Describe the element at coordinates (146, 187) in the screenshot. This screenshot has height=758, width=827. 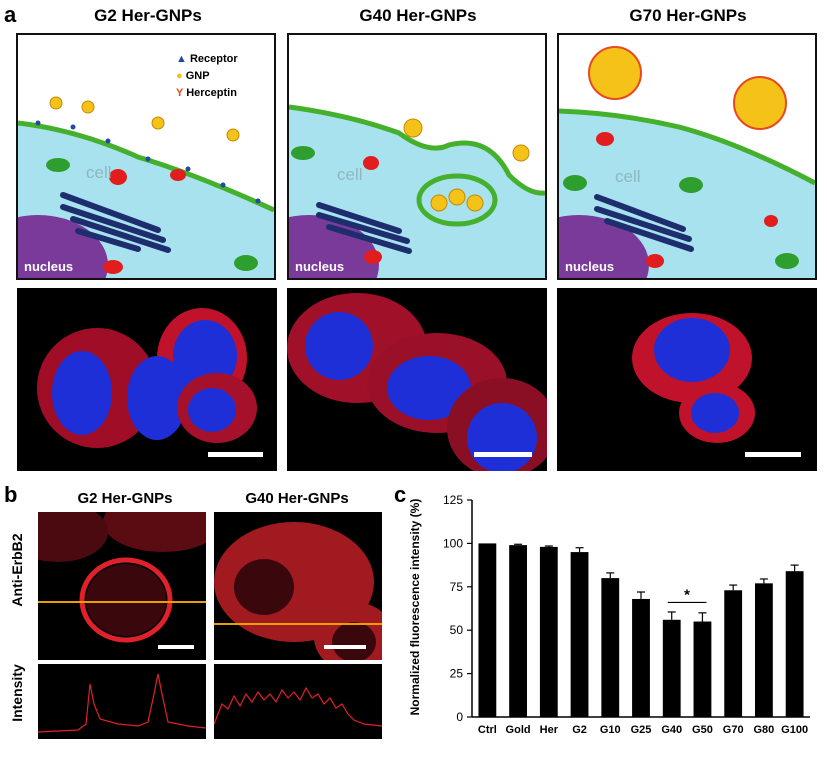
I see `schematic-g2-drawing` at that location.